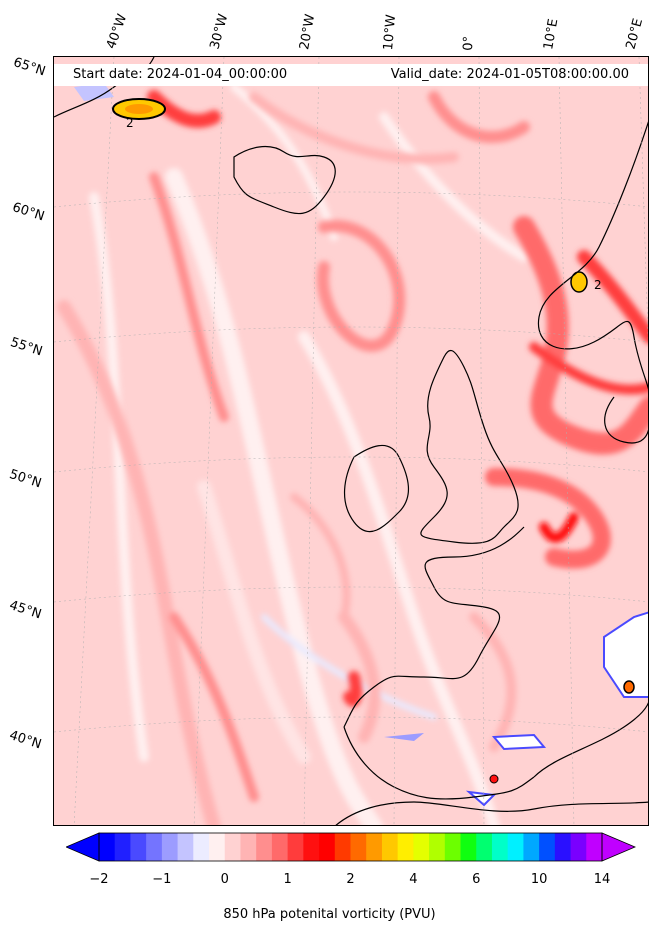 The image size is (659, 936). What do you see at coordinates (509, 74) in the screenshot?
I see `valid-date-label: Valid_date: 2024-01-05T08:00:00.00` at bounding box center [509, 74].